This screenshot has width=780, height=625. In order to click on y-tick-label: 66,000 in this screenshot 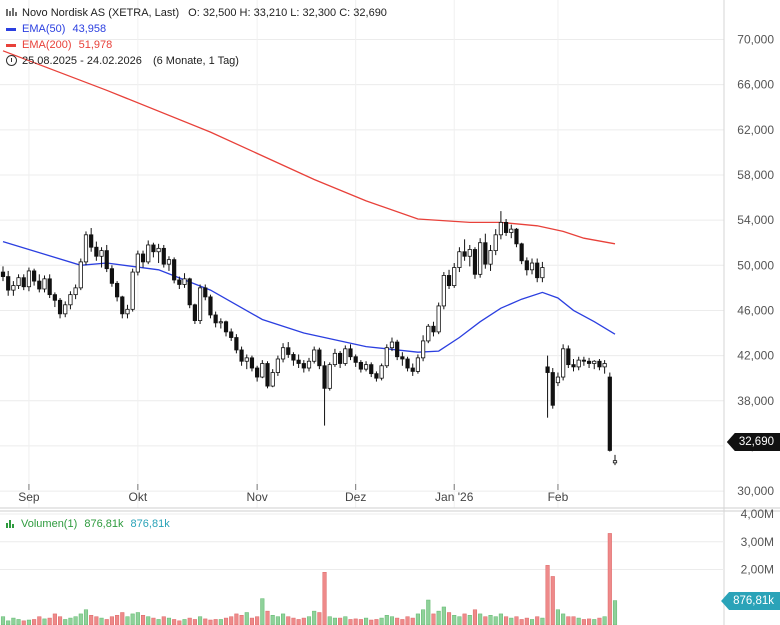, I will do `click(755, 85)`.